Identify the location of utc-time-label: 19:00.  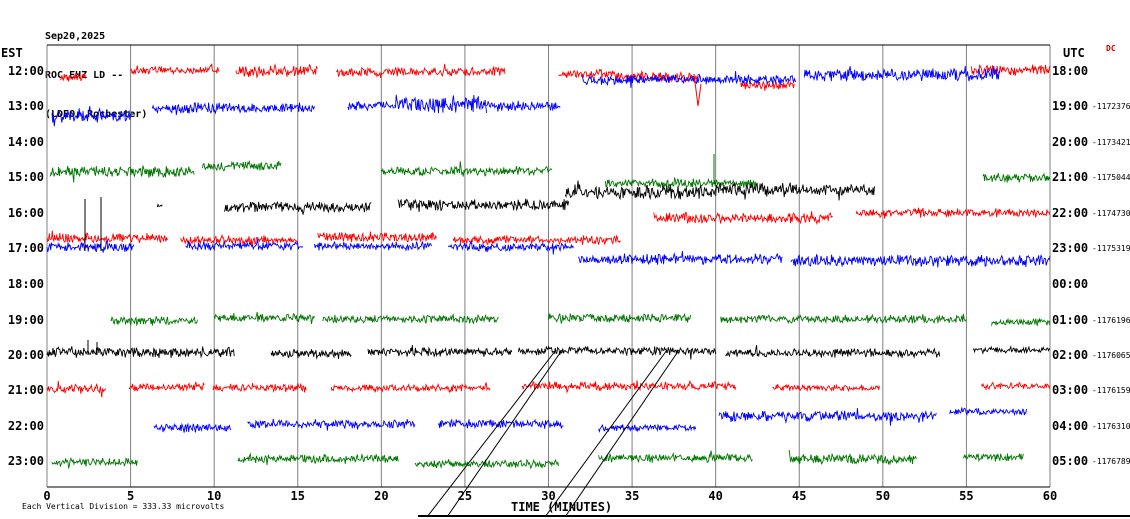
(1070, 106).